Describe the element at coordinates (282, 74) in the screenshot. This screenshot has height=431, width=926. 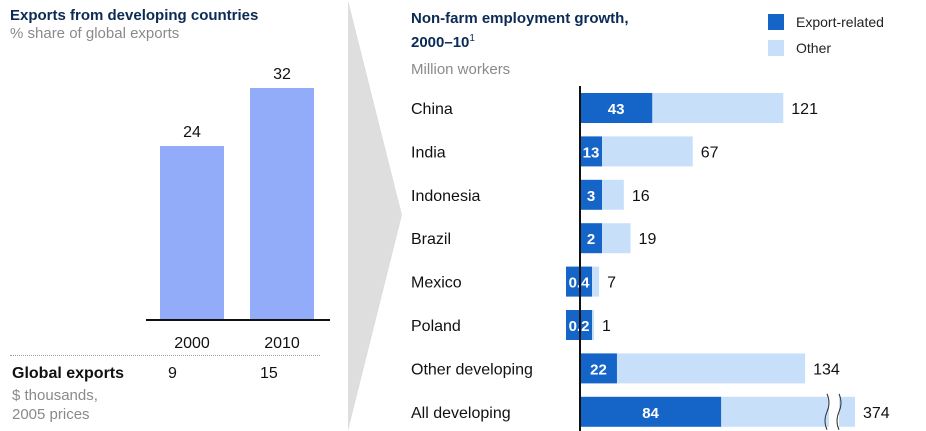
I see `bar-value-label: 32` at that location.